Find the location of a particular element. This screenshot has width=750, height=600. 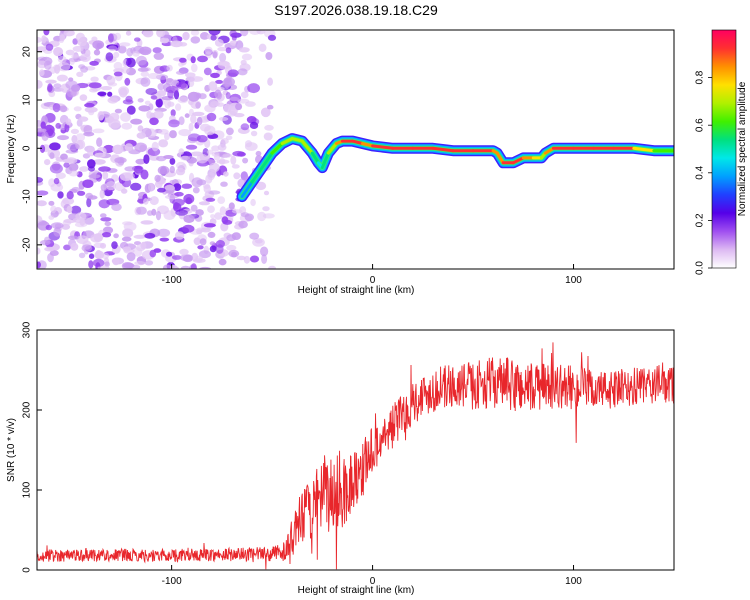

heatmap-x-tick-label: 0 is located at coordinates (373, 280).